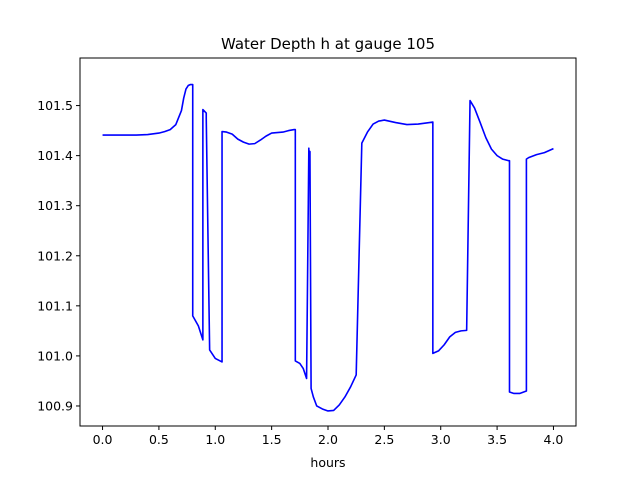  Describe the element at coordinates (55, 255) in the screenshot. I see `y-tick-label: 101.2` at that location.